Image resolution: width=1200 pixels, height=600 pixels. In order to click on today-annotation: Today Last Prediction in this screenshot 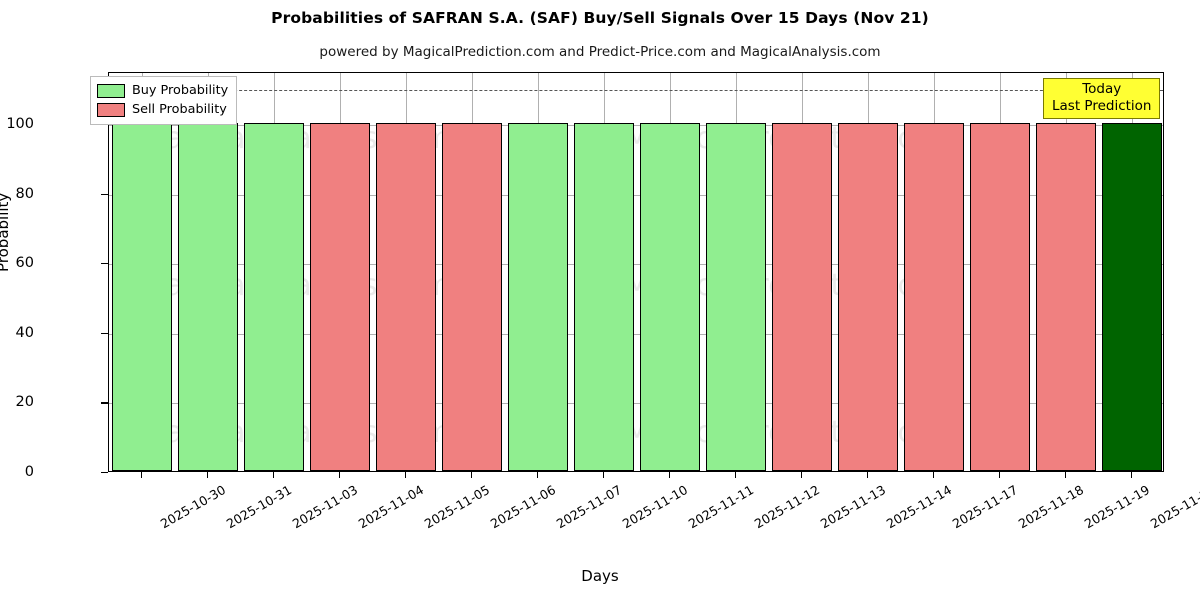, I will do `click(1102, 98)`.